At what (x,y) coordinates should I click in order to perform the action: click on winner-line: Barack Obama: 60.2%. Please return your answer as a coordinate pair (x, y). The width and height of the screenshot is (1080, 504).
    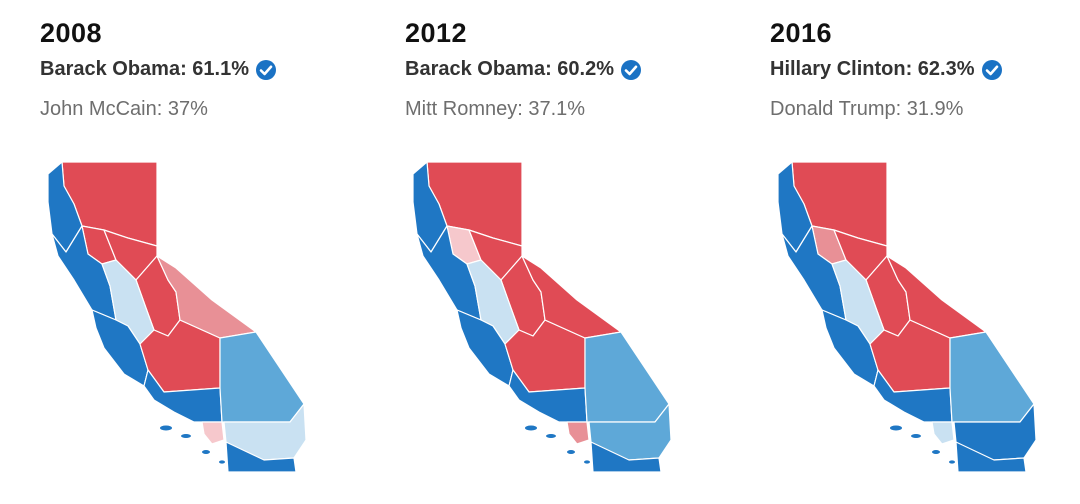
    Looking at the image, I should click on (523, 69).